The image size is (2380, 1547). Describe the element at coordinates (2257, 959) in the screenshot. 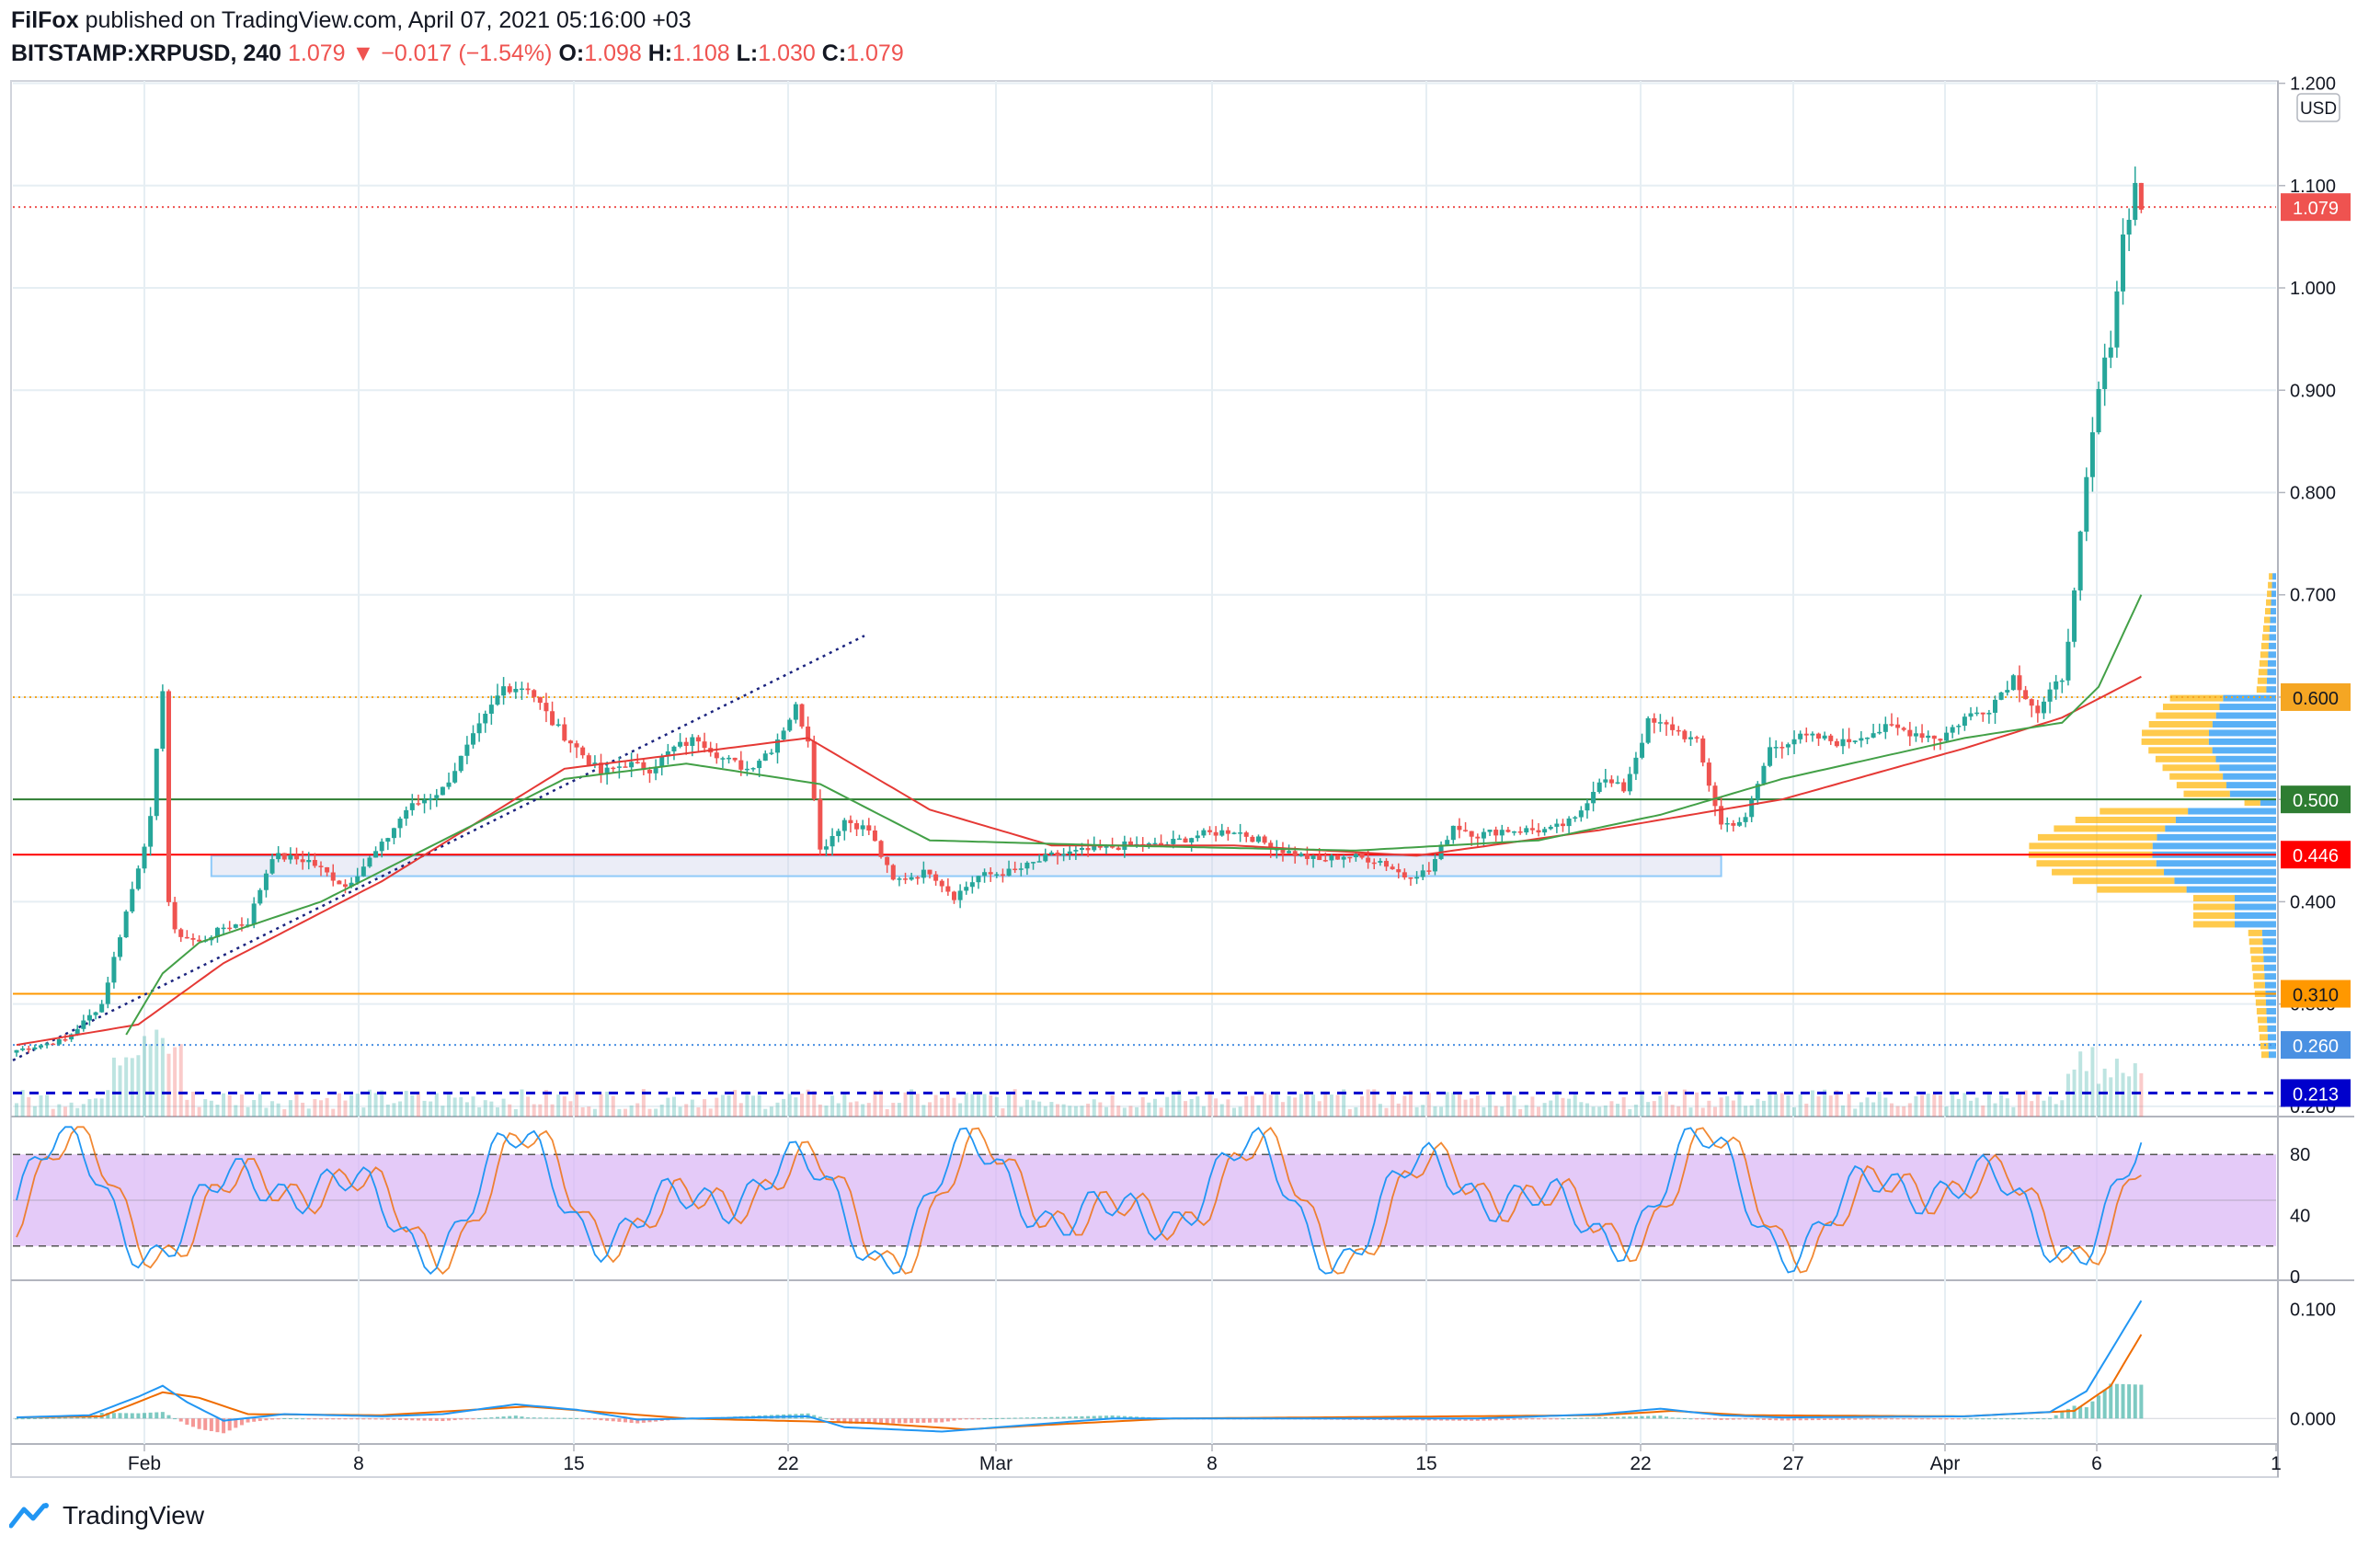

I see `volume-profile-row-down` at that location.